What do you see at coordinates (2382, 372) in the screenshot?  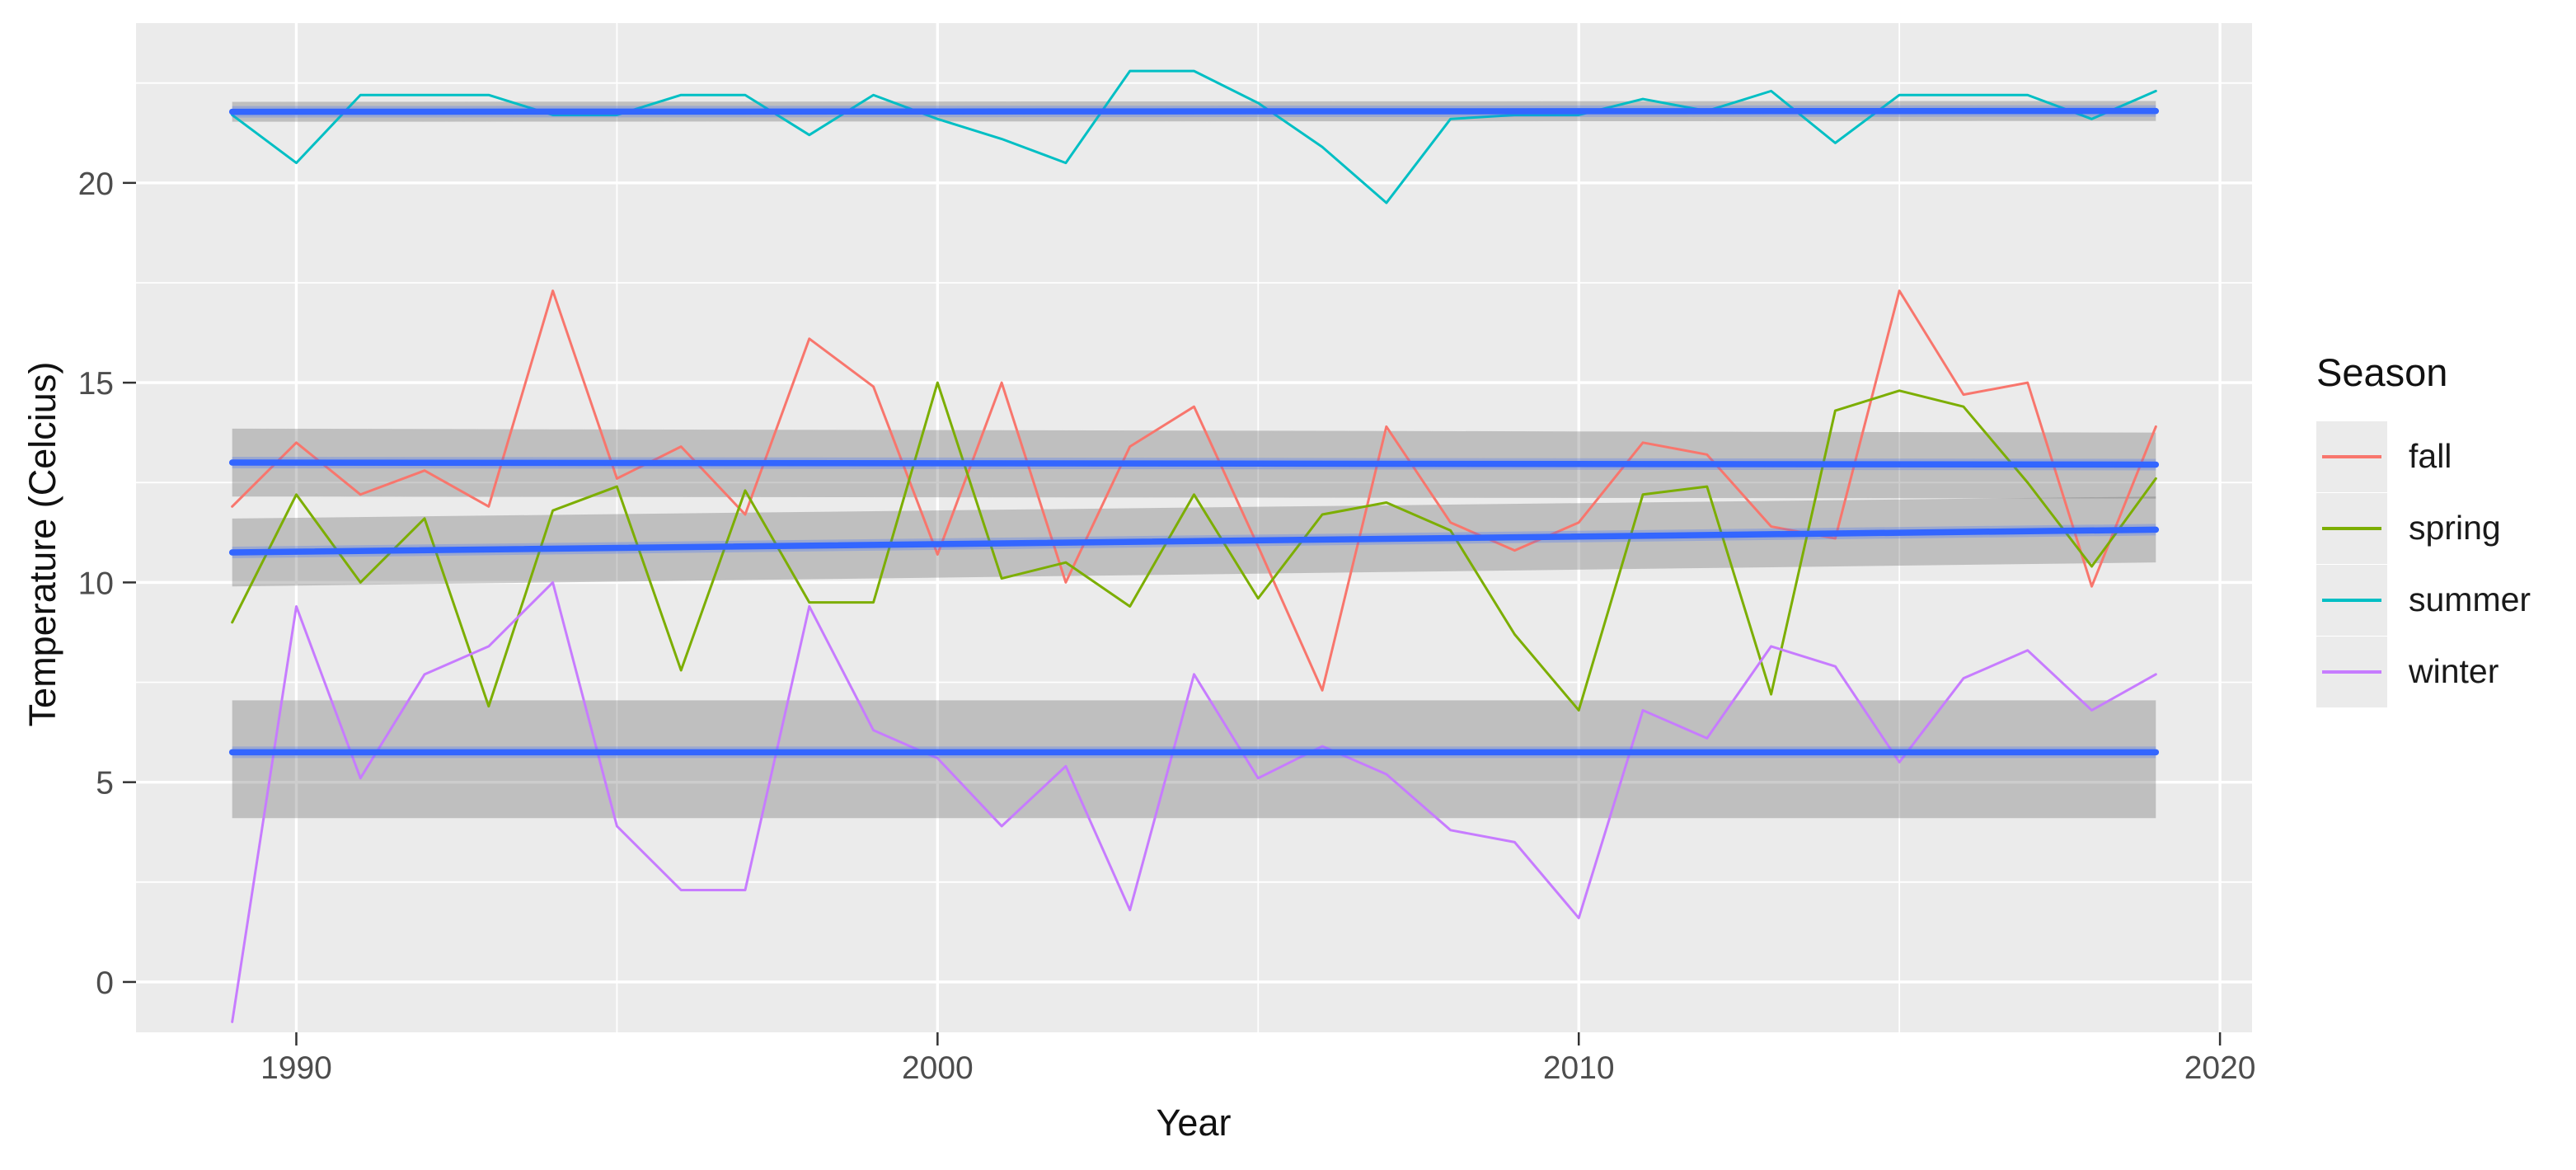 I see `legend-title: Season` at bounding box center [2382, 372].